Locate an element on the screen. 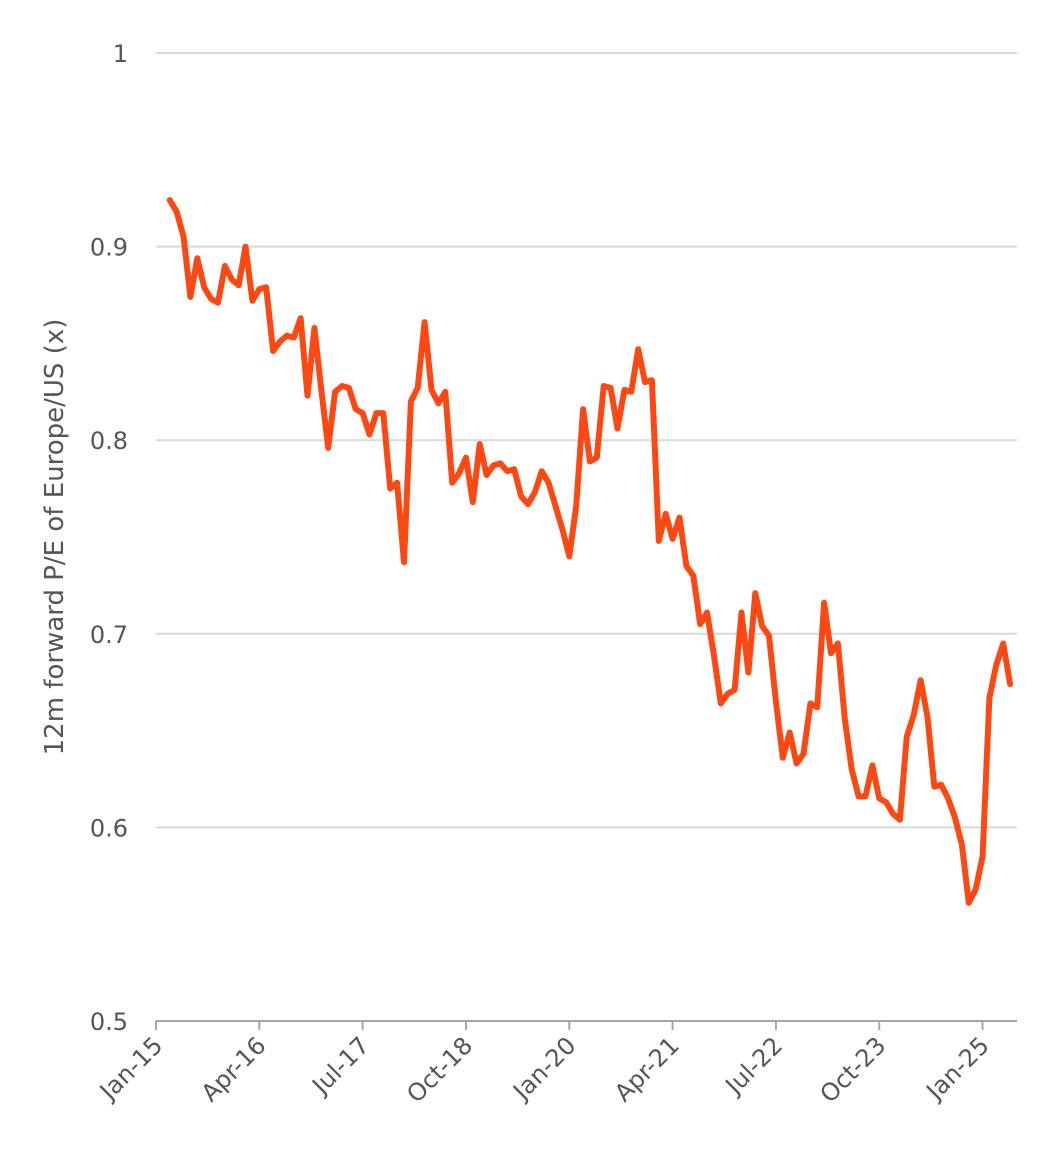 The width and height of the screenshot is (1058, 1155). x-tick-label: Apr-16 is located at coordinates (234, 1069).